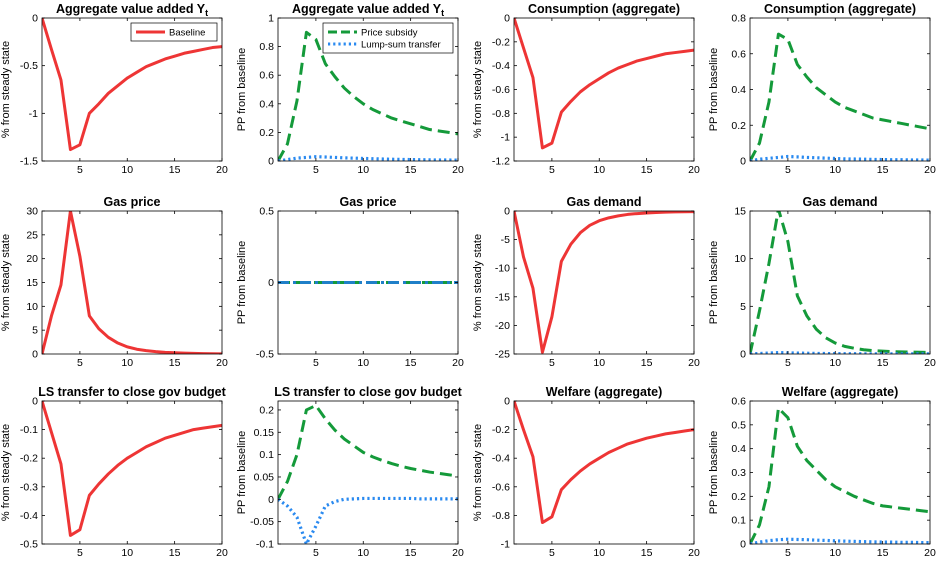 The image size is (945, 573). I want to click on y-tick-label: -10, so click(502, 269).